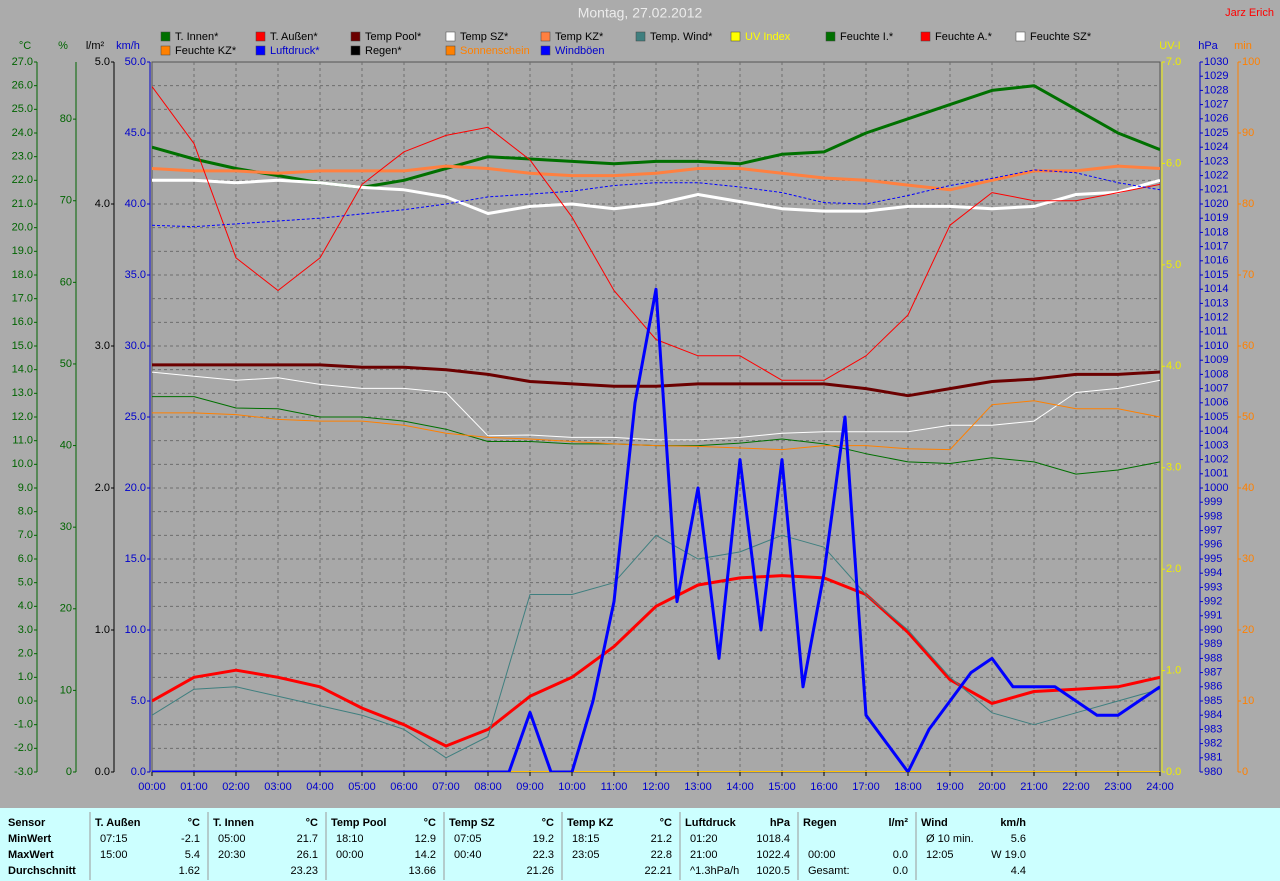 This screenshot has width=1280, height=881. I want to click on cell-value: 22.21, so click(658, 871).